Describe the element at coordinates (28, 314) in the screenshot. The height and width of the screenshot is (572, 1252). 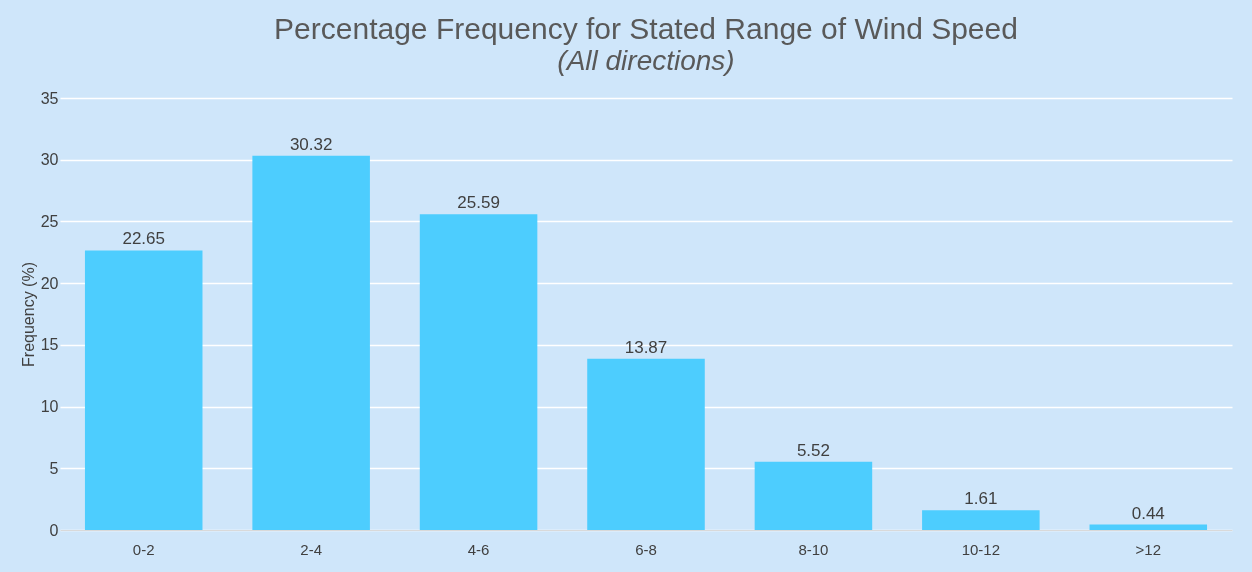
I see `y-axis-title: Frequency (%)` at that location.